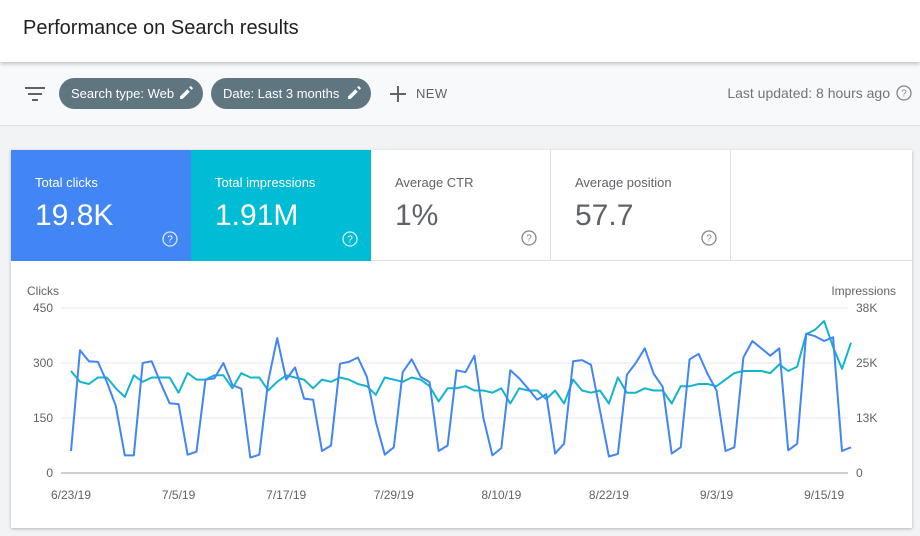  I want to click on right-tick-label: 25K, so click(866, 363).